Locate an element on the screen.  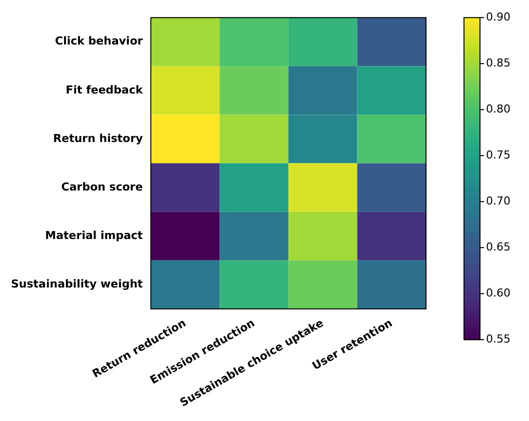
color-bar-label: 0.85 is located at coordinates (498, 63).